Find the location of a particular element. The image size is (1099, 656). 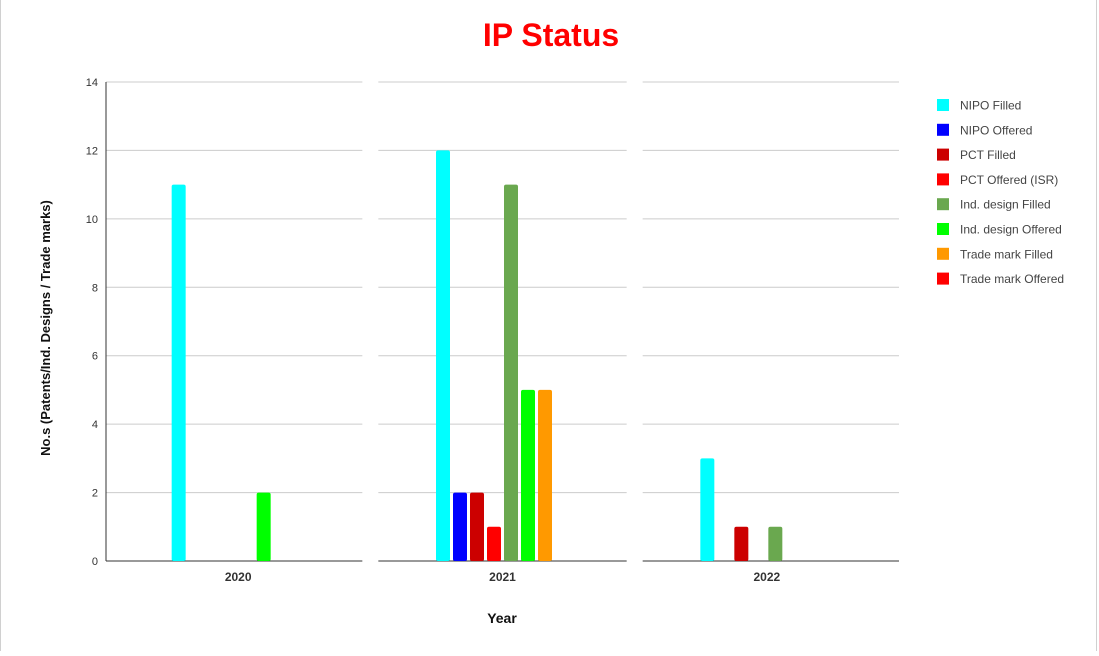

legend-label: PCT Offered (ISR) is located at coordinates (1009, 180).